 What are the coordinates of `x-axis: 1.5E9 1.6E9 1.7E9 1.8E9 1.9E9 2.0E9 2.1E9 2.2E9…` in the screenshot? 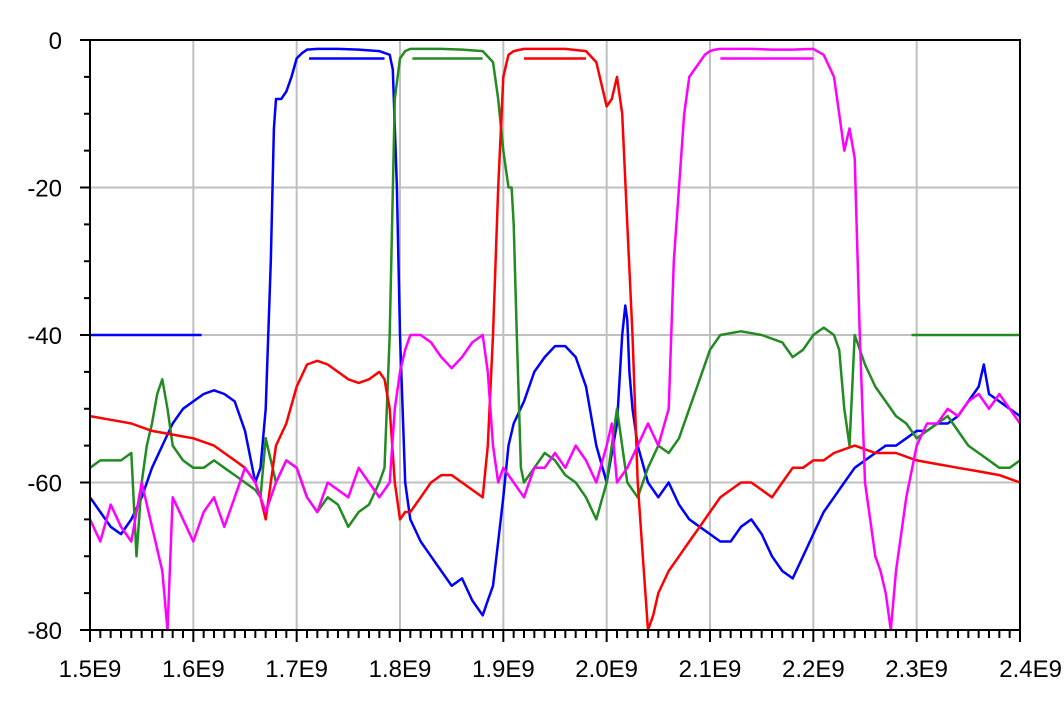 It's located at (560, 656).